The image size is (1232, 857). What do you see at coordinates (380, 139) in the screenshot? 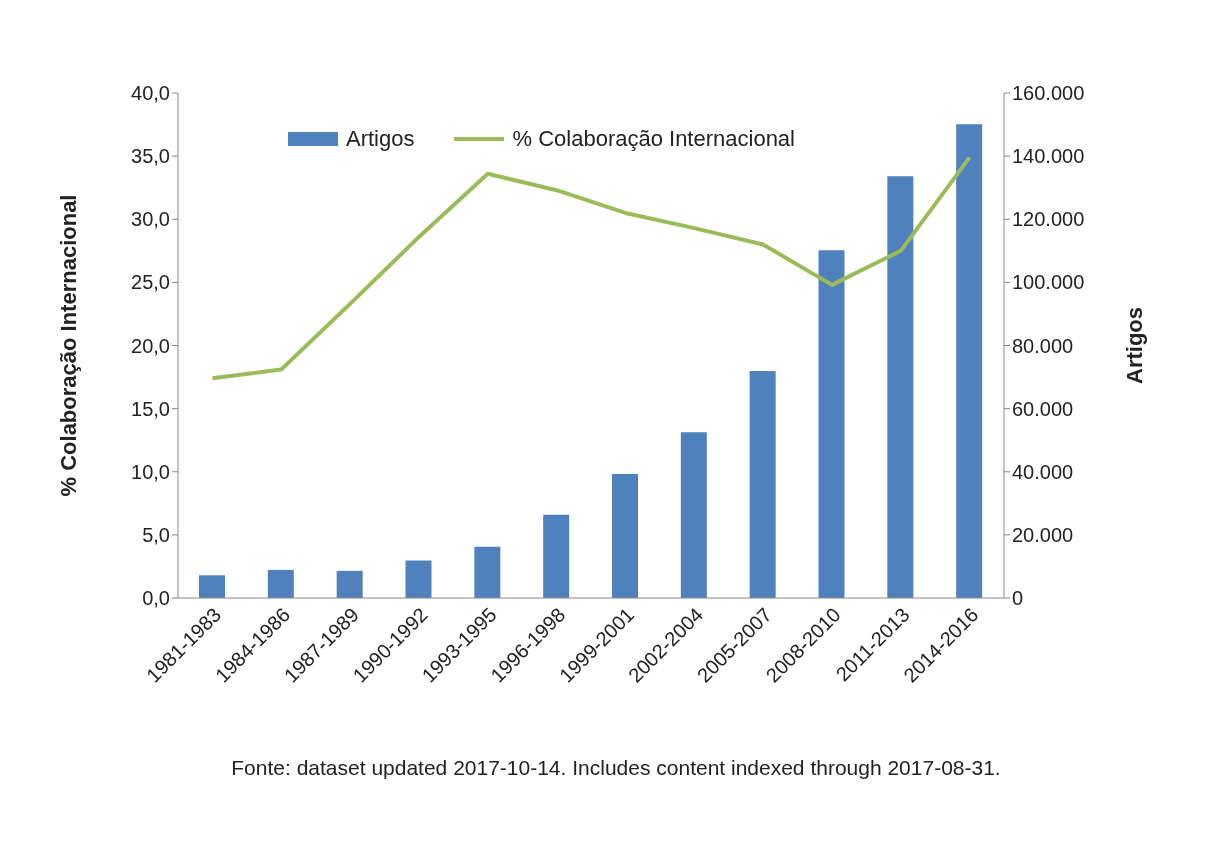
I see `legend-label: Artigos` at bounding box center [380, 139].